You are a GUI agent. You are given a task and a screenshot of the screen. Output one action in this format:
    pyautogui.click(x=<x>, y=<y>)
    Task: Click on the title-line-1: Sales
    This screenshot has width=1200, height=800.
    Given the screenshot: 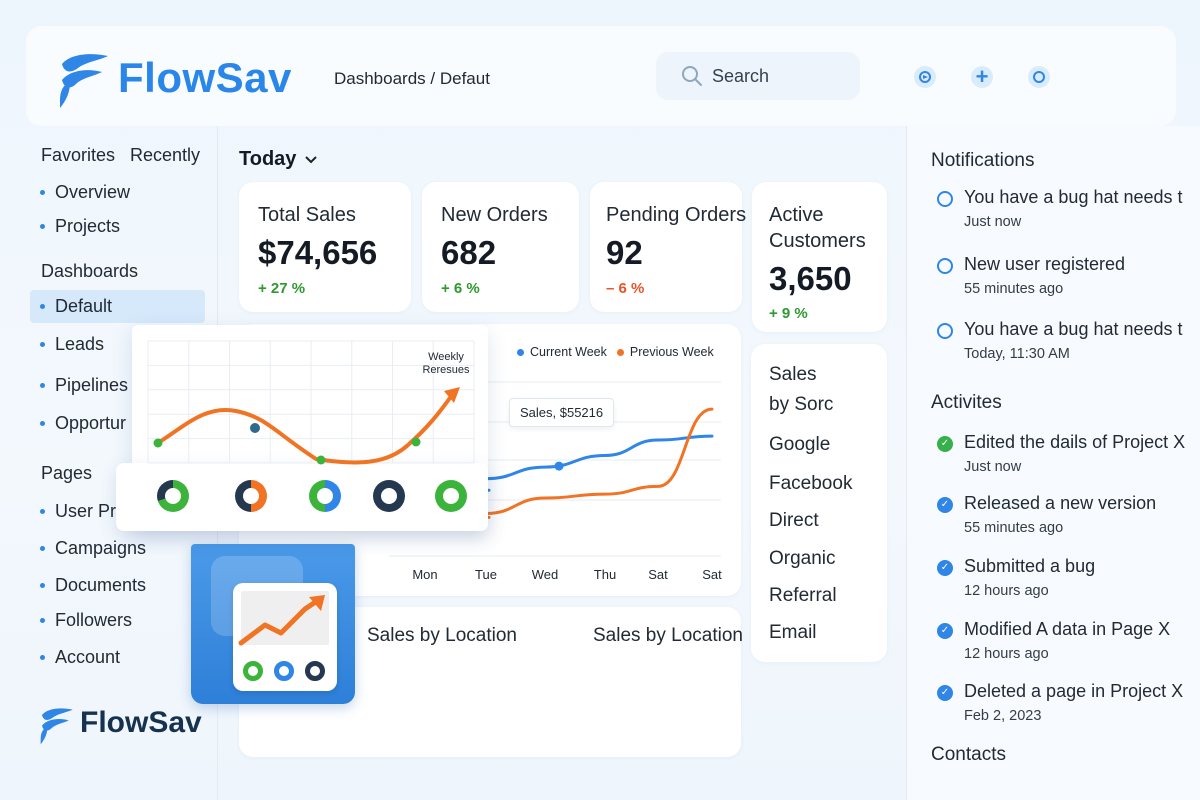 What is the action you would take?
    pyautogui.click(x=793, y=374)
    